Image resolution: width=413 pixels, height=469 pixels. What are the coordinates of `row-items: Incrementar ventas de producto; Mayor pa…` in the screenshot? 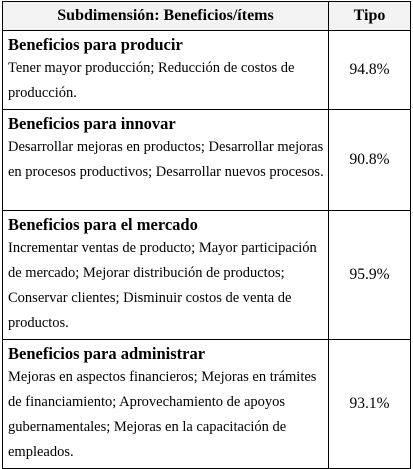 It's located at (162, 285).